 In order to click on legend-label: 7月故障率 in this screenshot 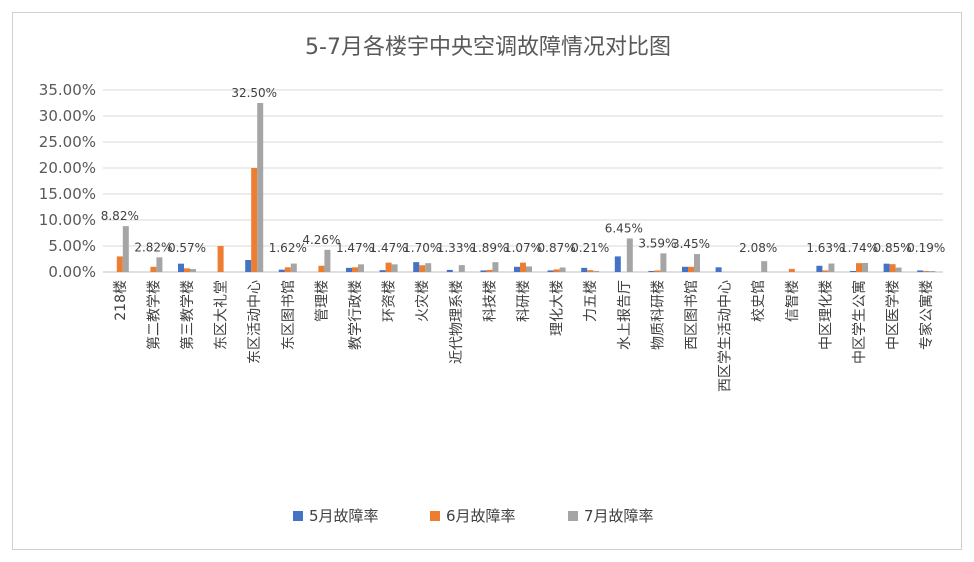, I will do `click(619, 516)`.